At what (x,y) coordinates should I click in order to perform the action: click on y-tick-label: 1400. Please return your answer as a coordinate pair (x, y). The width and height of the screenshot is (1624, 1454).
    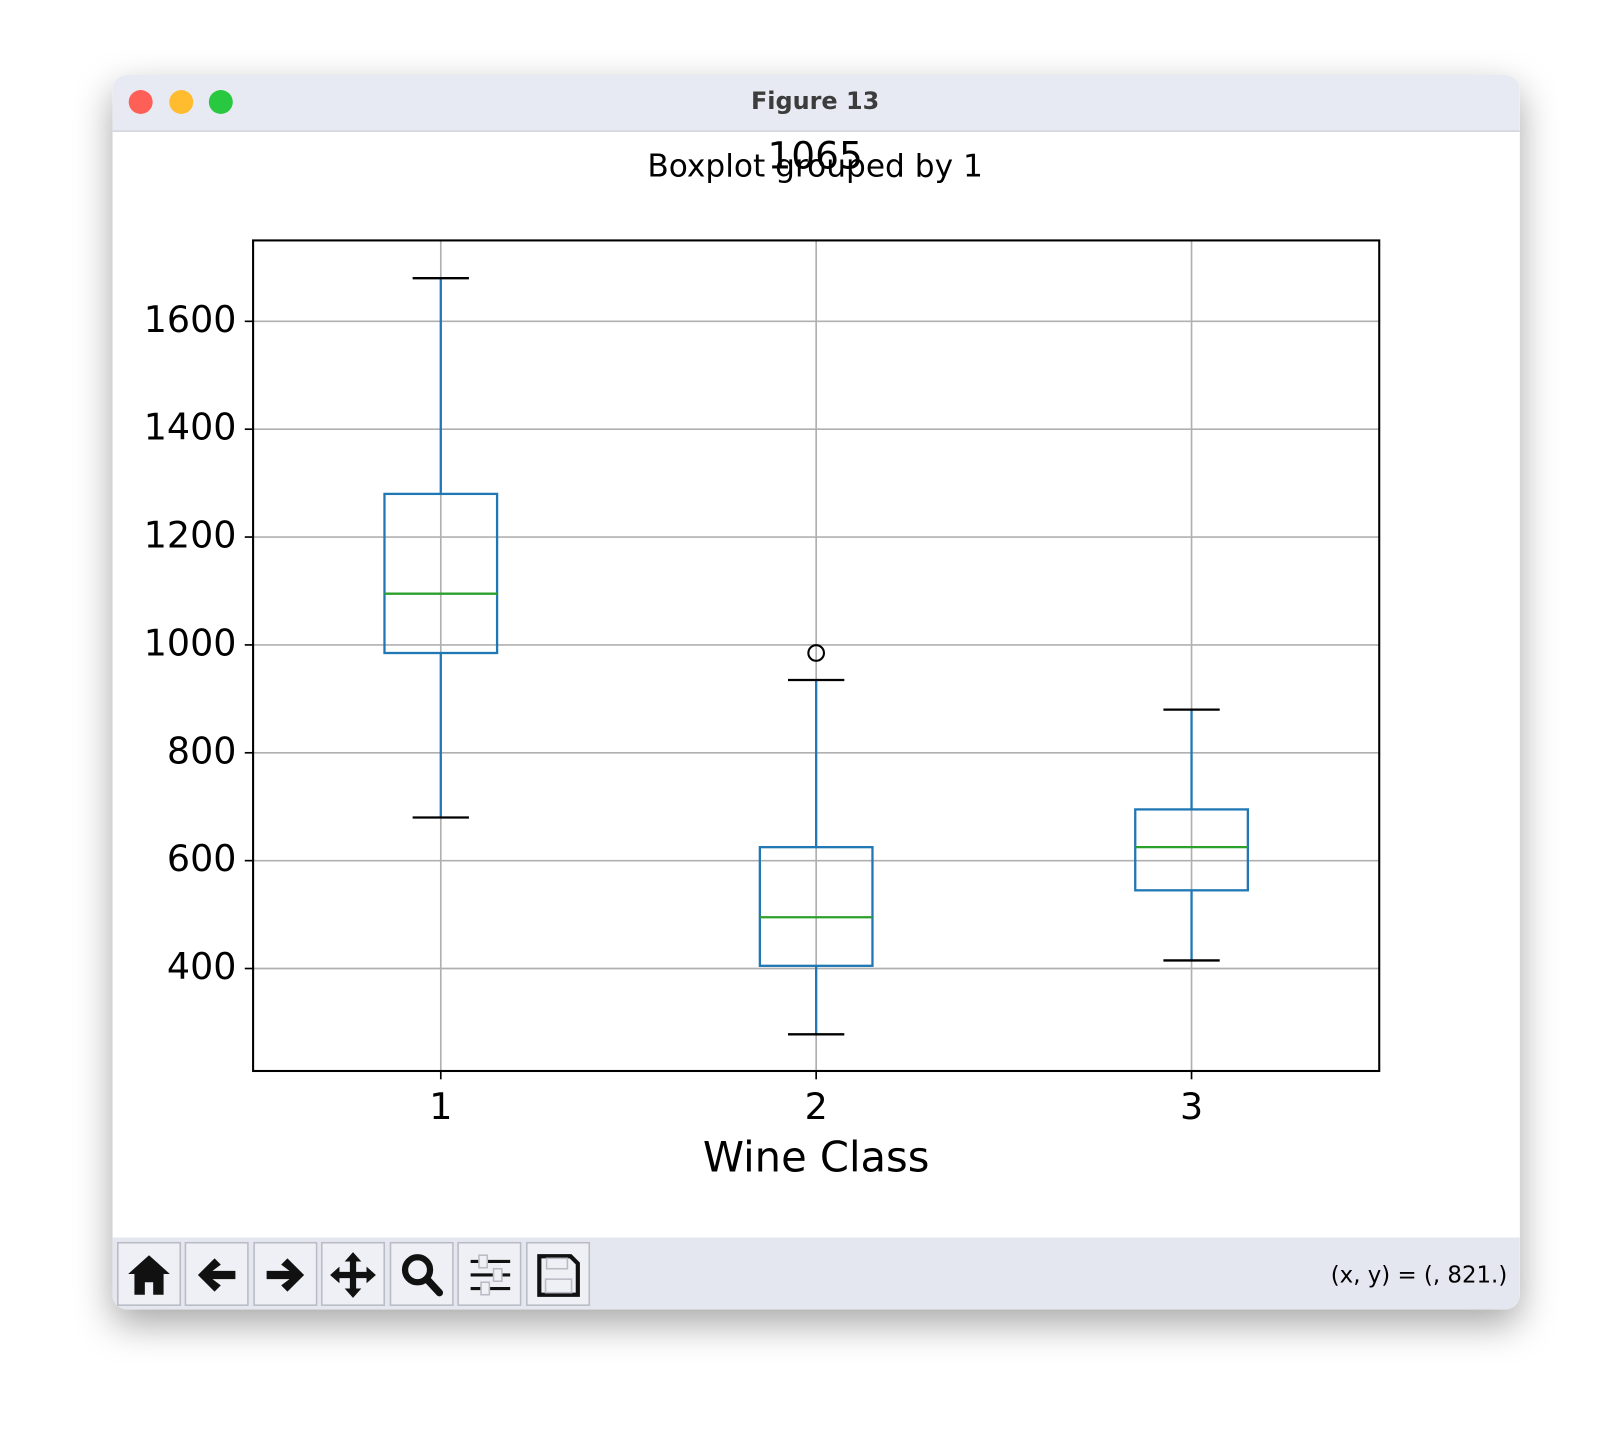
    Looking at the image, I should click on (190, 427).